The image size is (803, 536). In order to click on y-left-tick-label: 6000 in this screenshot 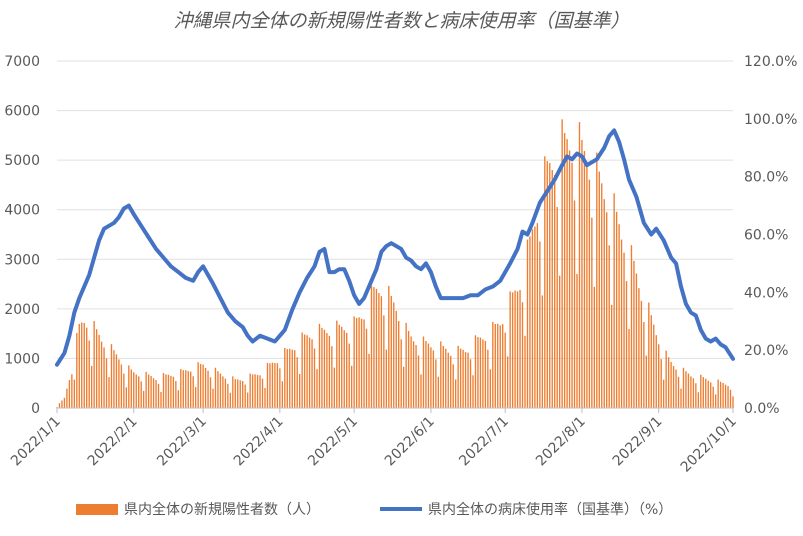, I will do `click(22, 112)`.